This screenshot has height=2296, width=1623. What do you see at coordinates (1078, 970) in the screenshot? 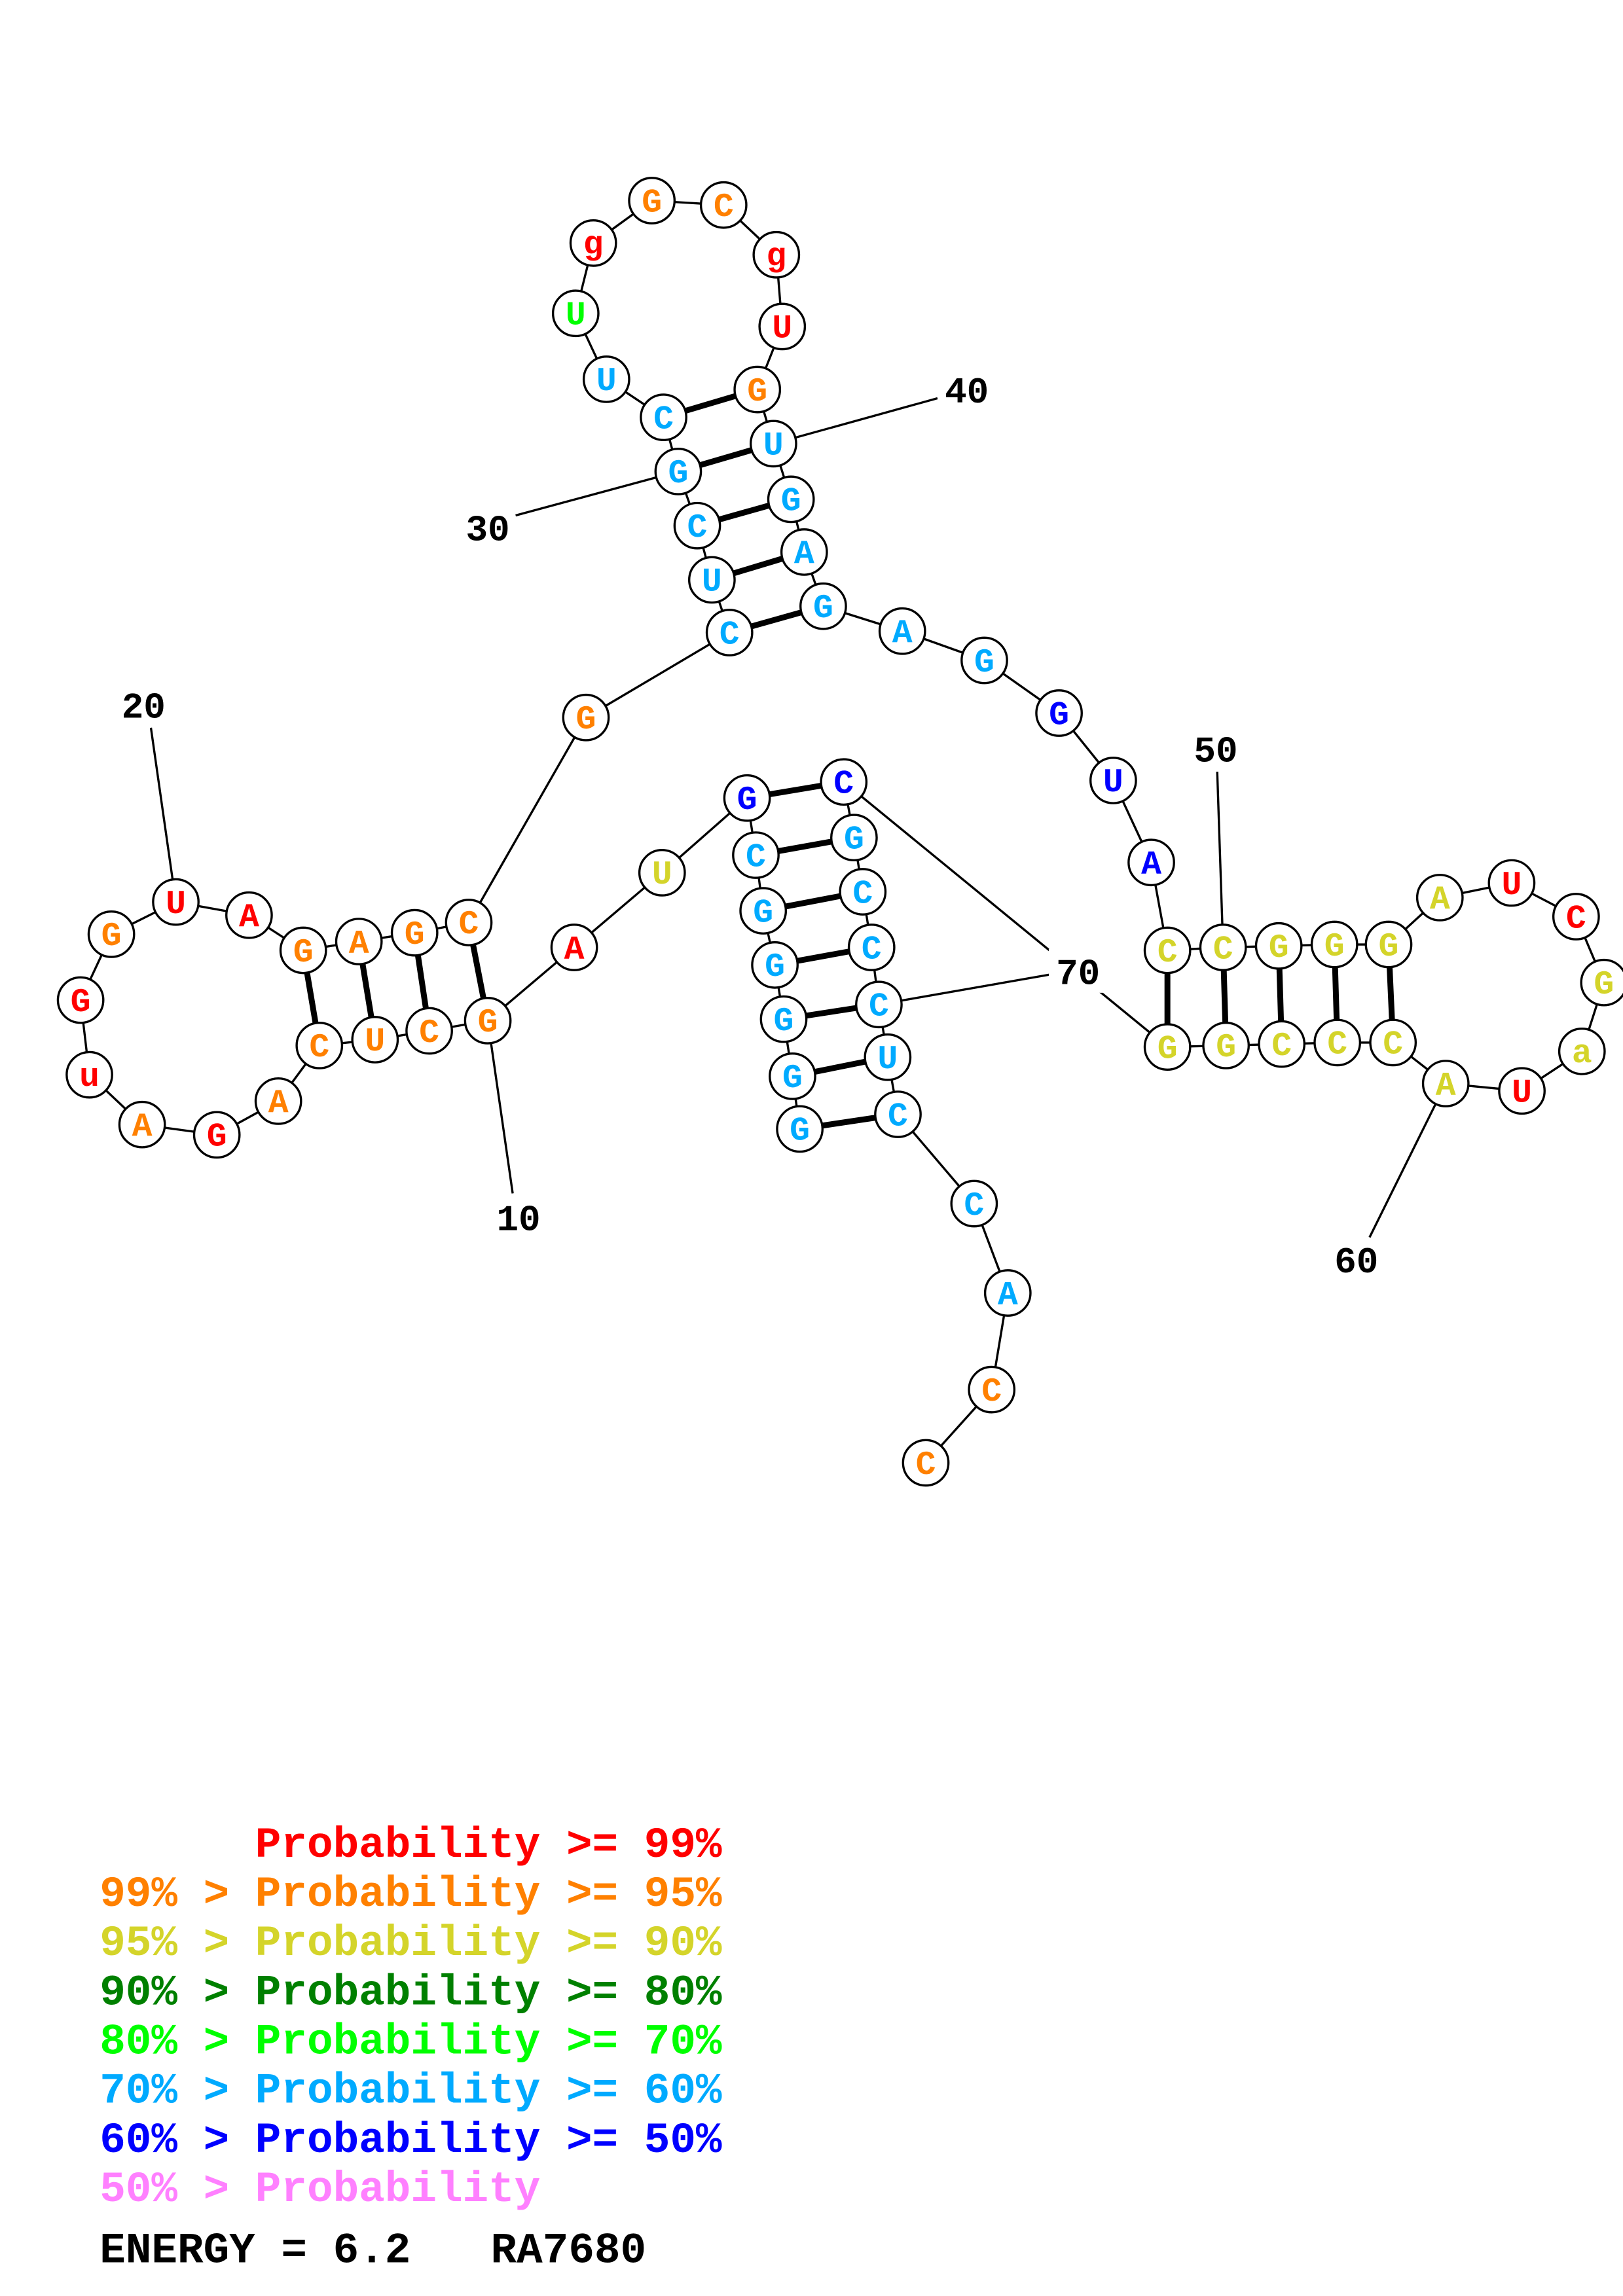
I see `label-background` at bounding box center [1078, 970].